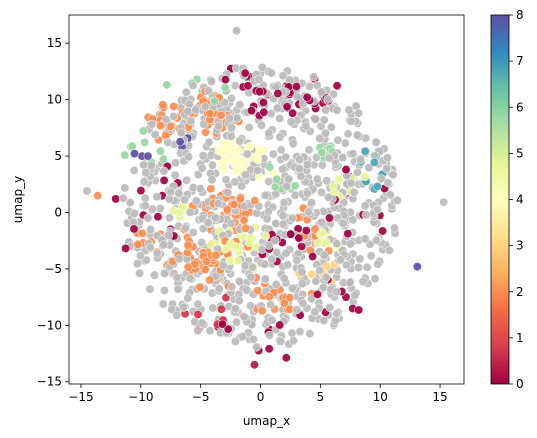 The image size is (537, 438). Describe the element at coordinates (53, 212) in the screenshot. I see `y-axis-ticks: −15 −10 −5 0 5 10 15` at that location.